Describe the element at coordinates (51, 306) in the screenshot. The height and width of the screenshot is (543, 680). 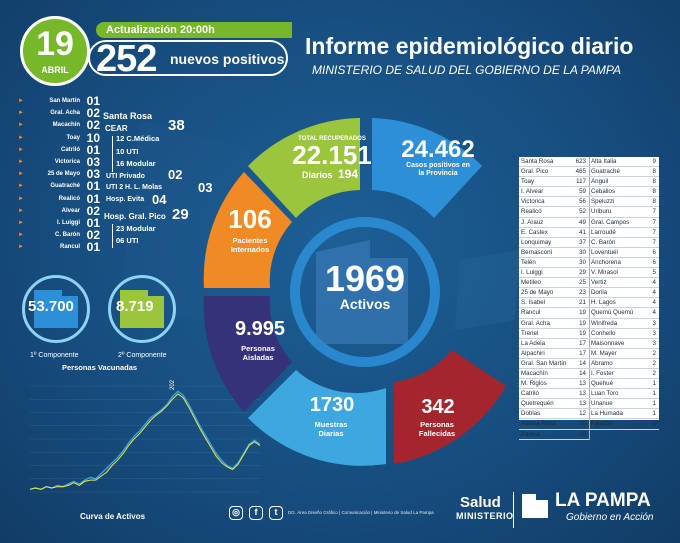
I see `vaccine-first-value: 53.700` at that location.